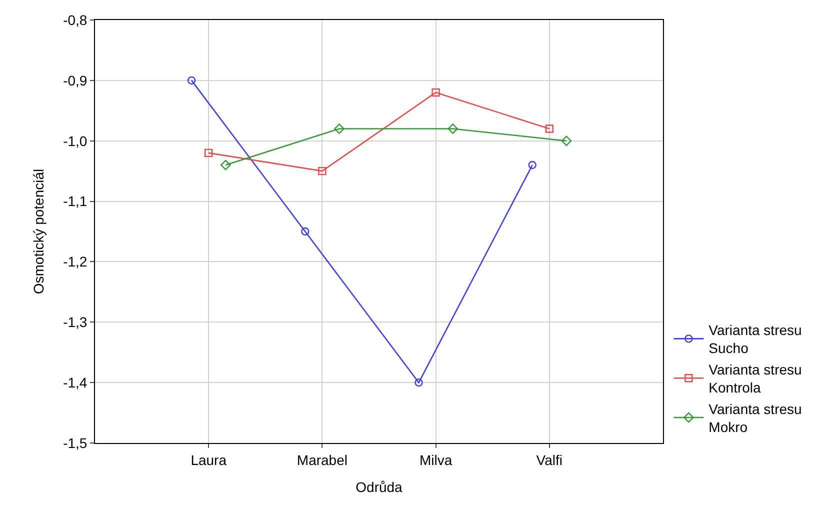  What do you see at coordinates (755, 418) in the screenshot?
I see `legend-label: Varianta stresu Mokro` at bounding box center [755, 418].